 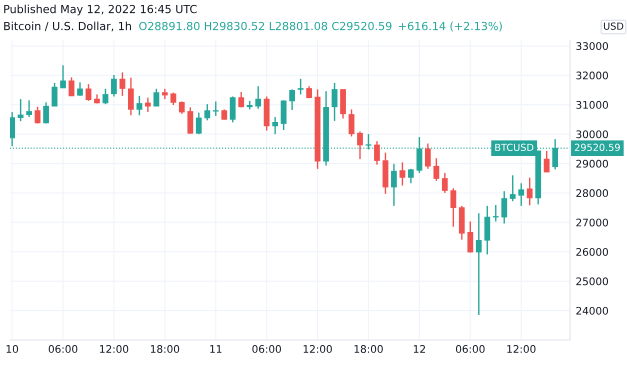 What do you see at coordinates (216, 349) in the screenshot?
I see `x-tick-label: 11` at bounding box center [216, 349].